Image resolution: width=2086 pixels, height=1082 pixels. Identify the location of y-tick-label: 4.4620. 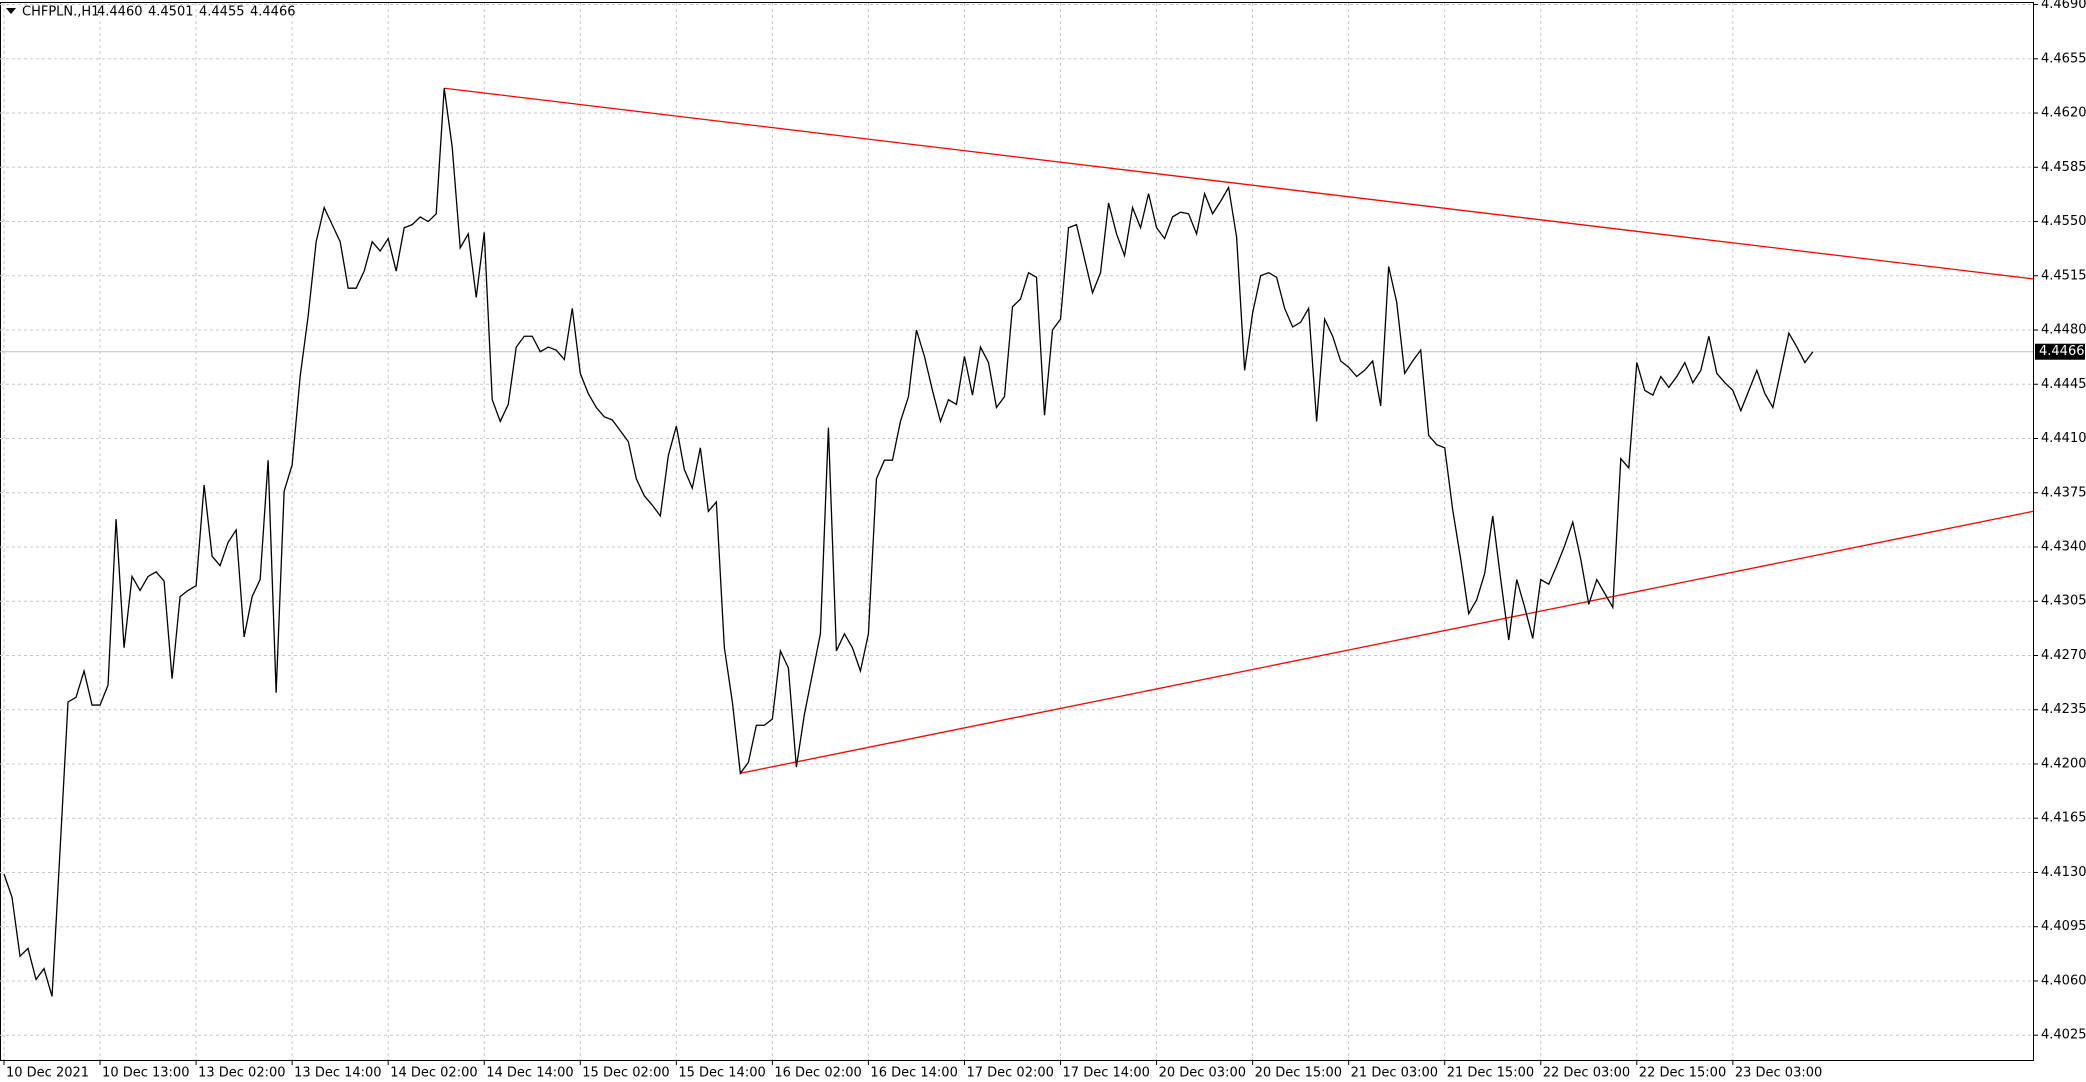
(2063, 113).